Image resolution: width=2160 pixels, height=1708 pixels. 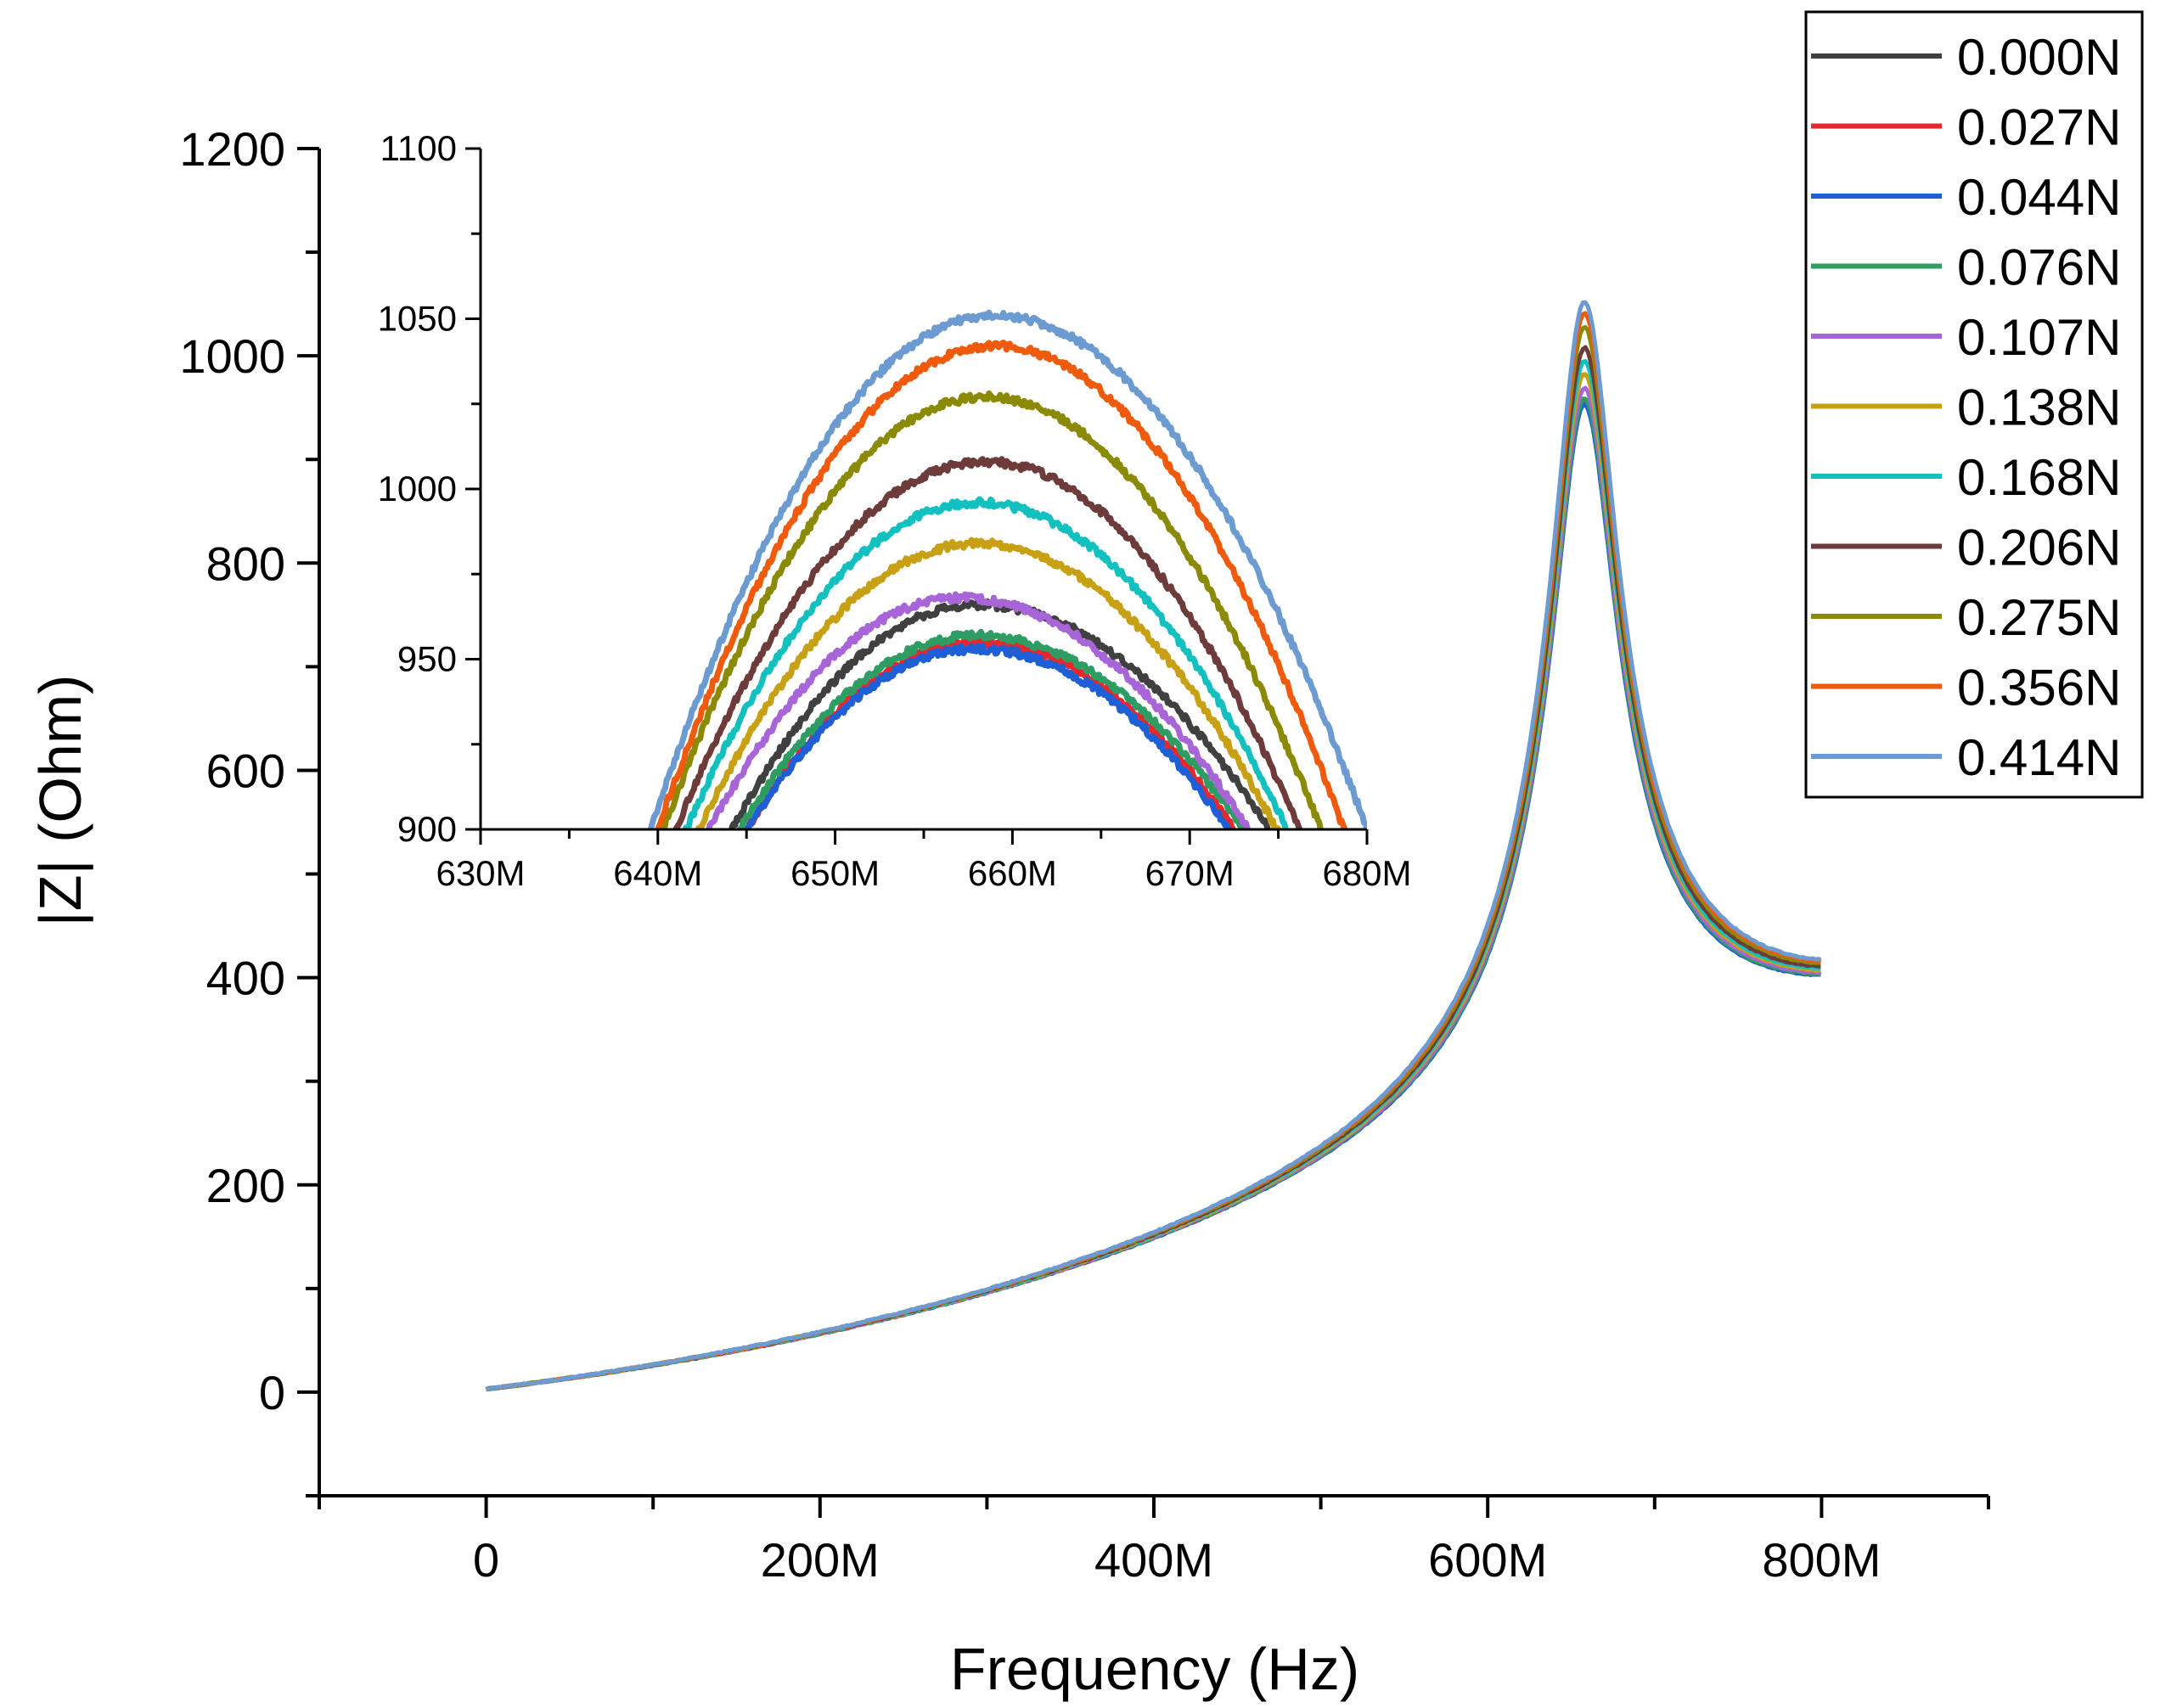 I want to click on inset-series-line-0.168N, so click(x=986, y=662).